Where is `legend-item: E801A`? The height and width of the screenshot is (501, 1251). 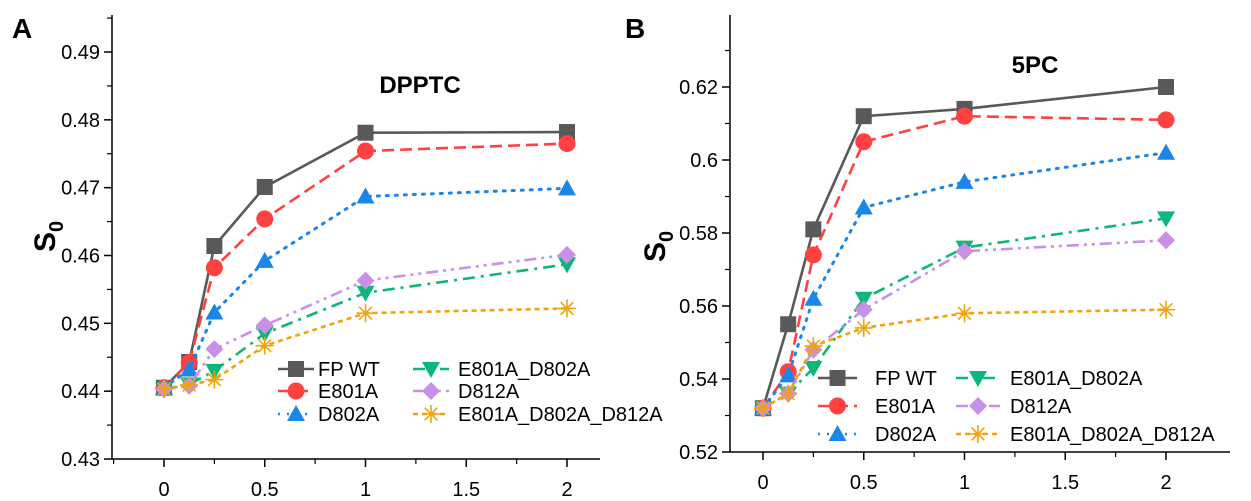 legend-item: E801A is located at coordinates (328, 392).